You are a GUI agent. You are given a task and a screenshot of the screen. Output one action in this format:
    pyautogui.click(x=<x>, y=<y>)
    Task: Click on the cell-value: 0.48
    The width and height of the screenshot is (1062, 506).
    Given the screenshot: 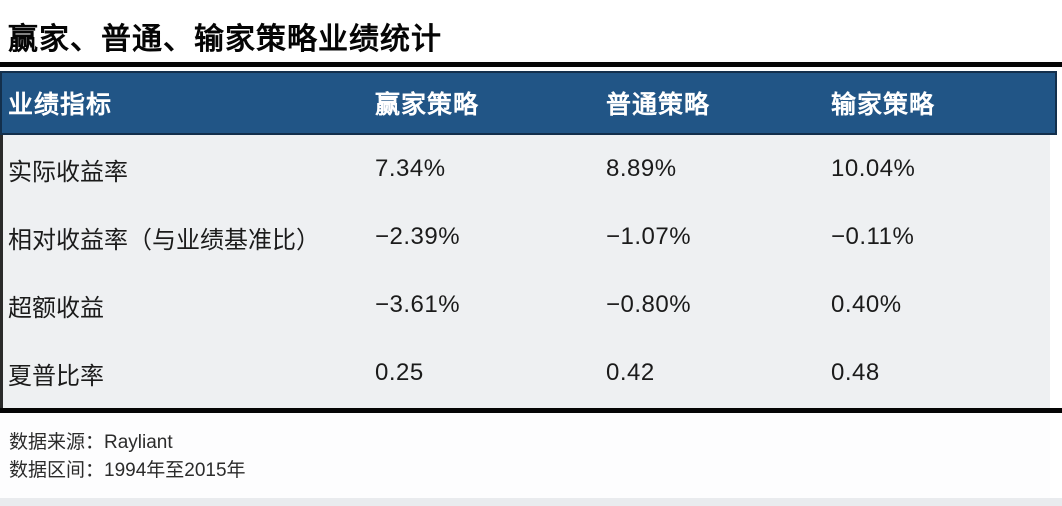 What is the action you would take?
    pyautogui.click(x=855, y=372)
    